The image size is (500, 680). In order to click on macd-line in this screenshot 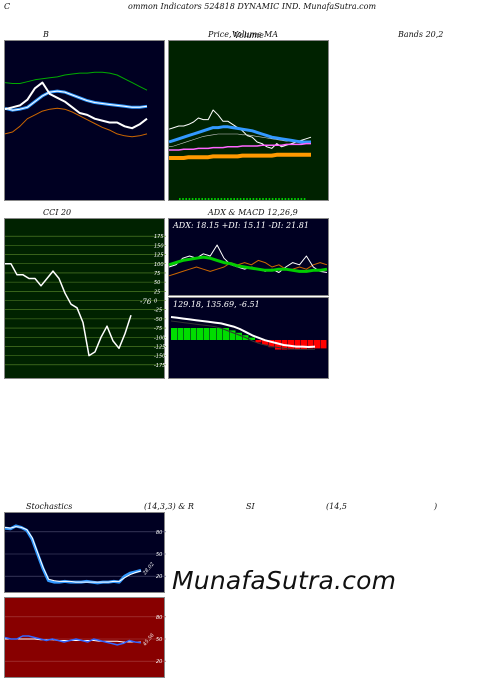, I will do `click(242, 335)`.